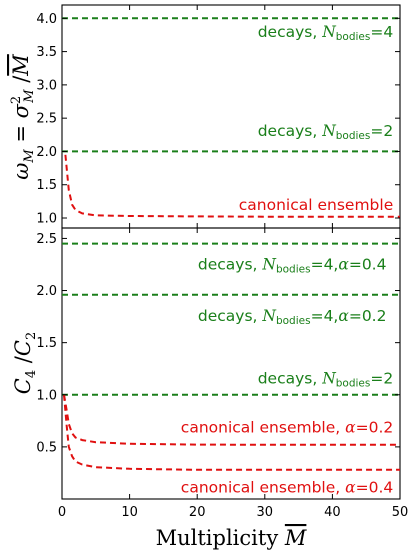 The height and width of the screenshot is (554, 415). Describe the element at coordinates (316, 205) in the screenshot. I see `top-annotation-2: canonical ensemble` at that location.